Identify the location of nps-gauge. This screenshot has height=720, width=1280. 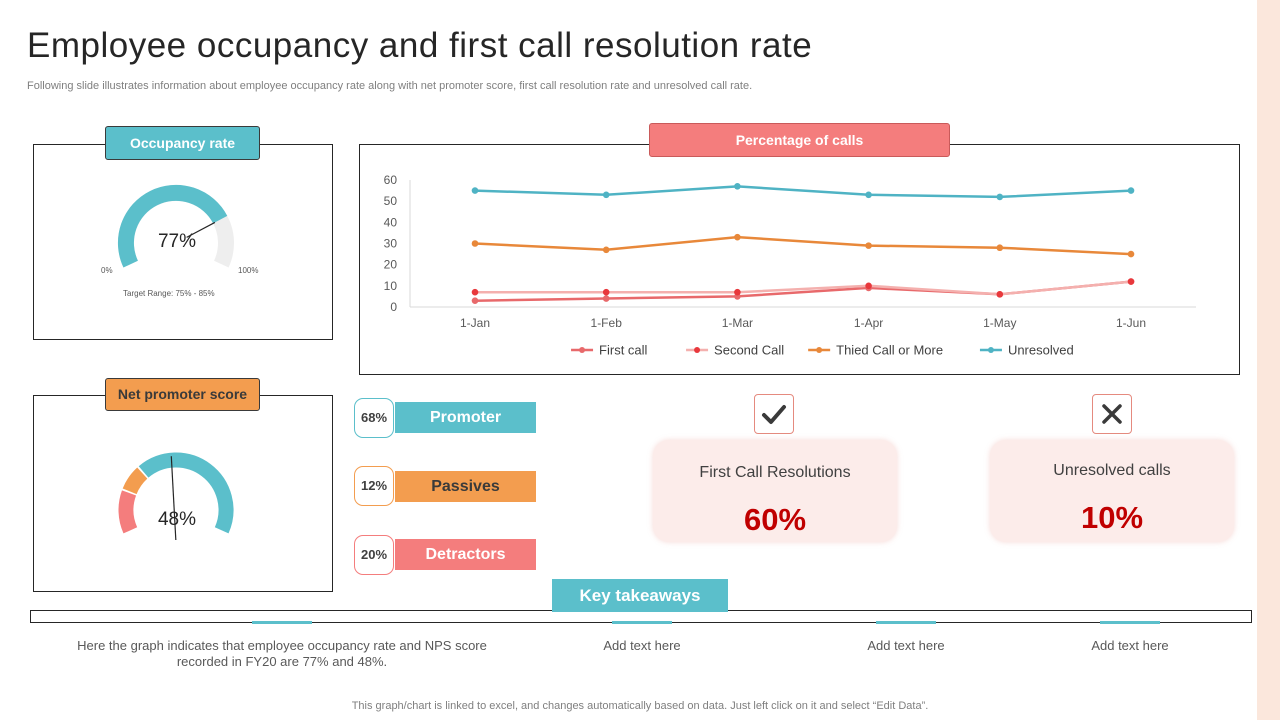
(176, 496).